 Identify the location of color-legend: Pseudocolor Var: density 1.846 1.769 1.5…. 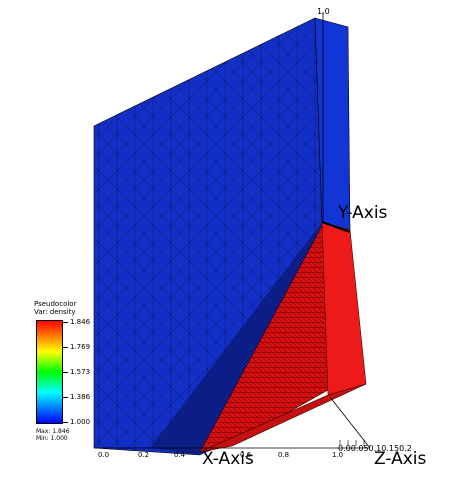
(64, 371).